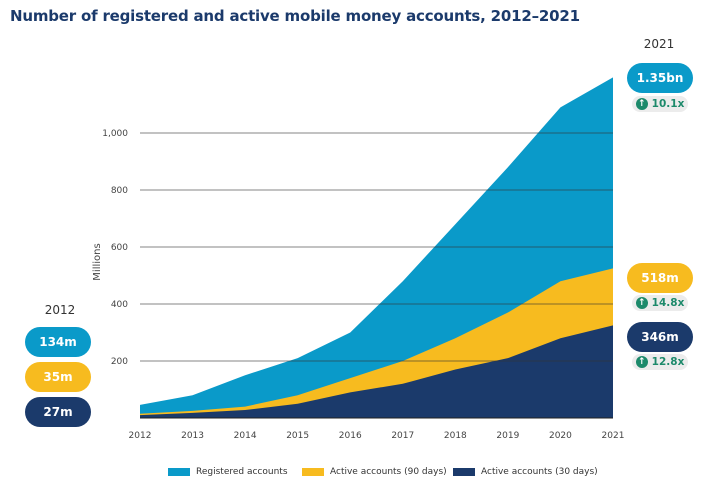 The height and width of the screenshot is (503, 720). Describe the element at coordinates (58, 342) in the screenshot. I see `left-registered-badge: 134m` at that location.